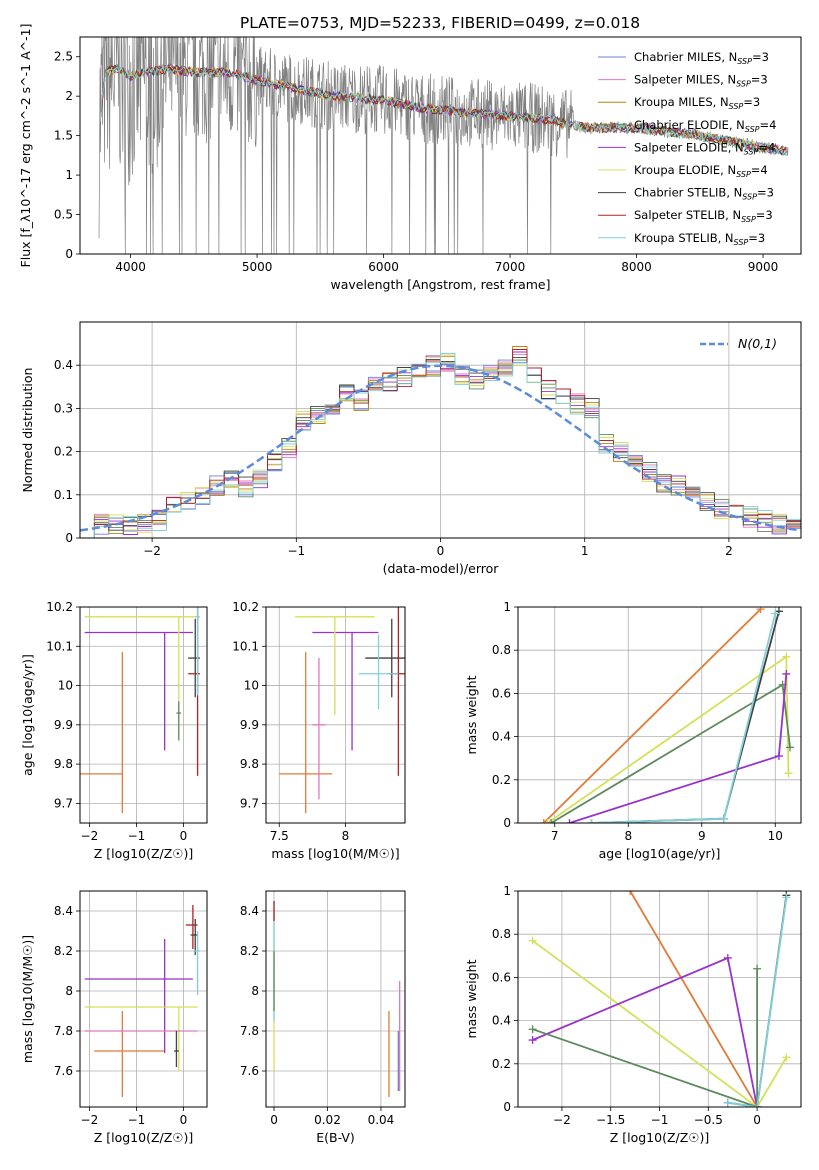 Image resolution: width=819 pixels, height=1170 pixels. I want to click on x-tick-label: 2, so click(729, 551).